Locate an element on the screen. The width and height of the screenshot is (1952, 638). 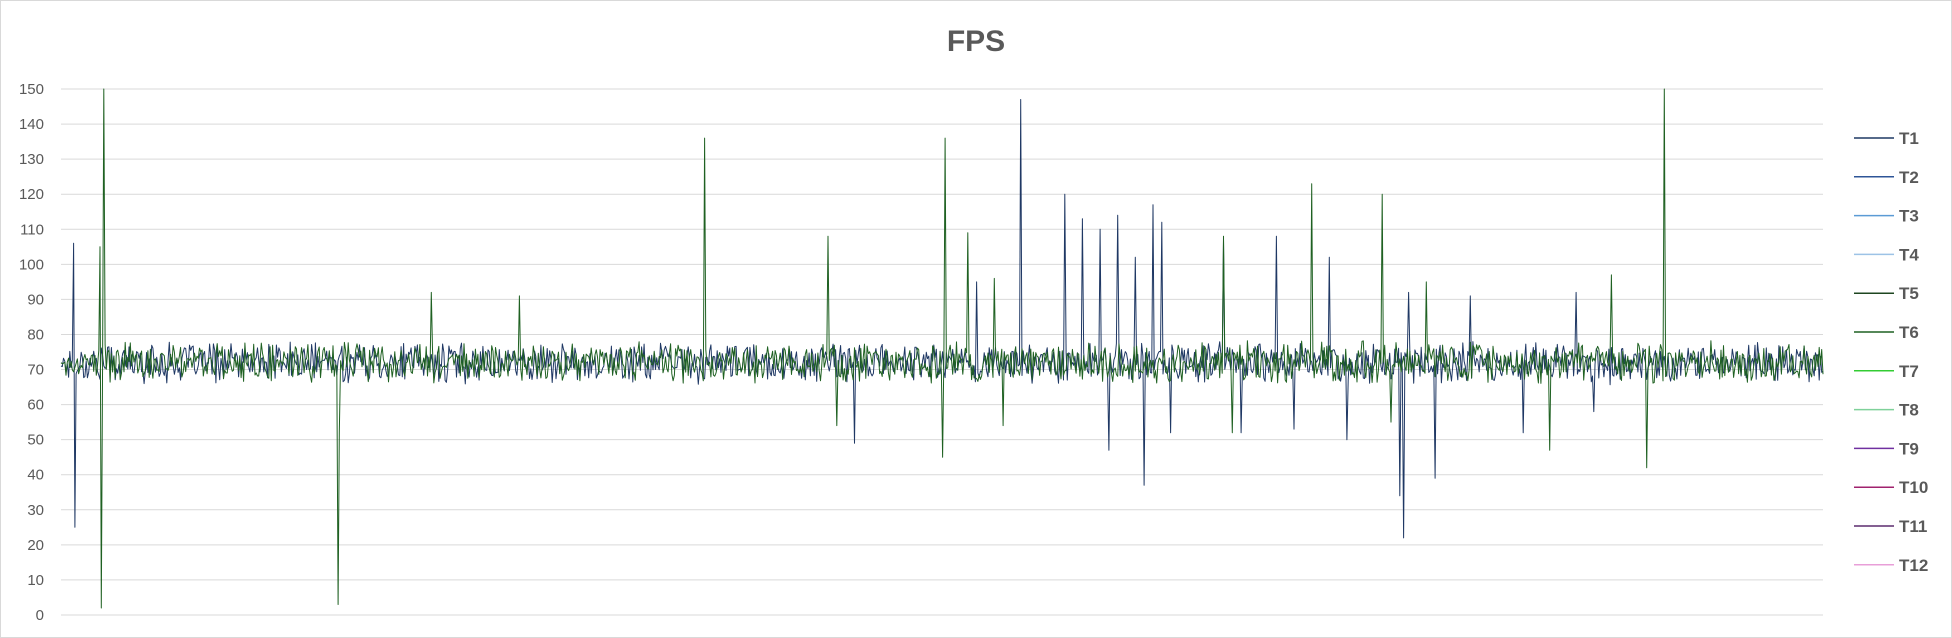
legend-label: T8 is located at coordinates (1909, 410).